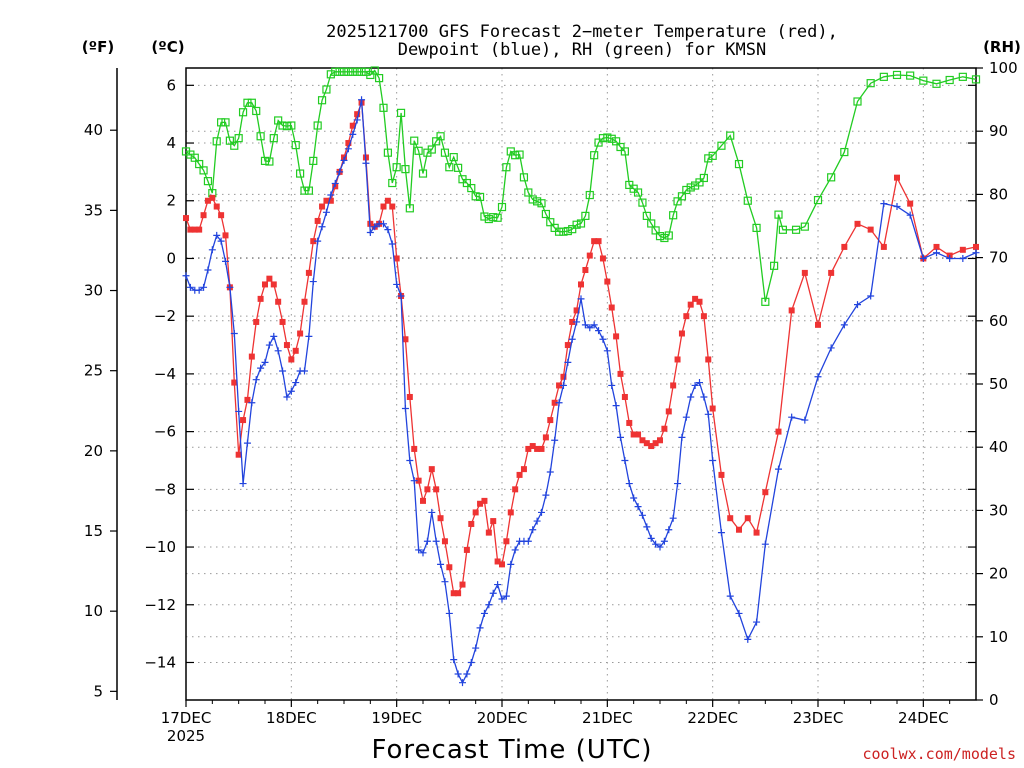 The height and width of the screenshot is (768, 1024). What do you see at coordinates (291, 718) in the screenshot?
I see `x-tick-label: 18DEC` at bounding box center [291, 718].